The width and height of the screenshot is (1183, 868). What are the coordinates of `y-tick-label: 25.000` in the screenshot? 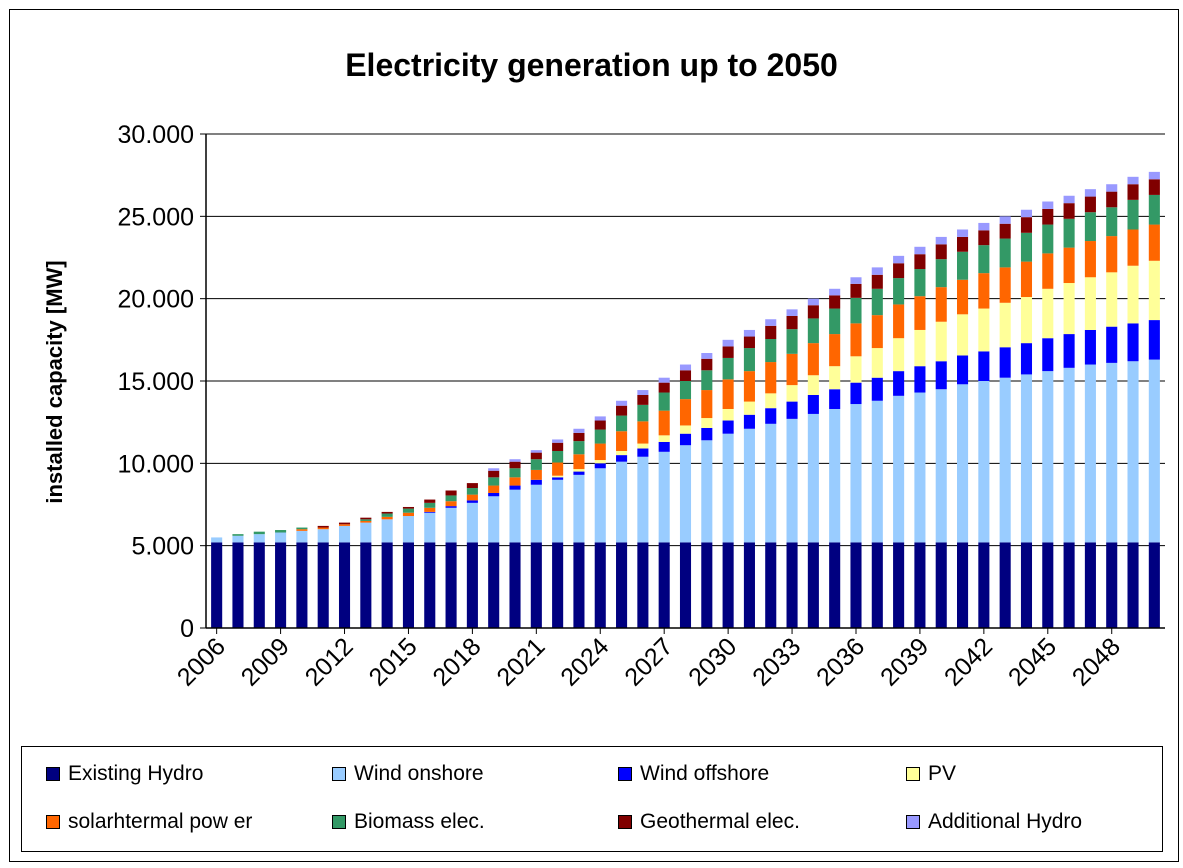 It's located at (156, 217).